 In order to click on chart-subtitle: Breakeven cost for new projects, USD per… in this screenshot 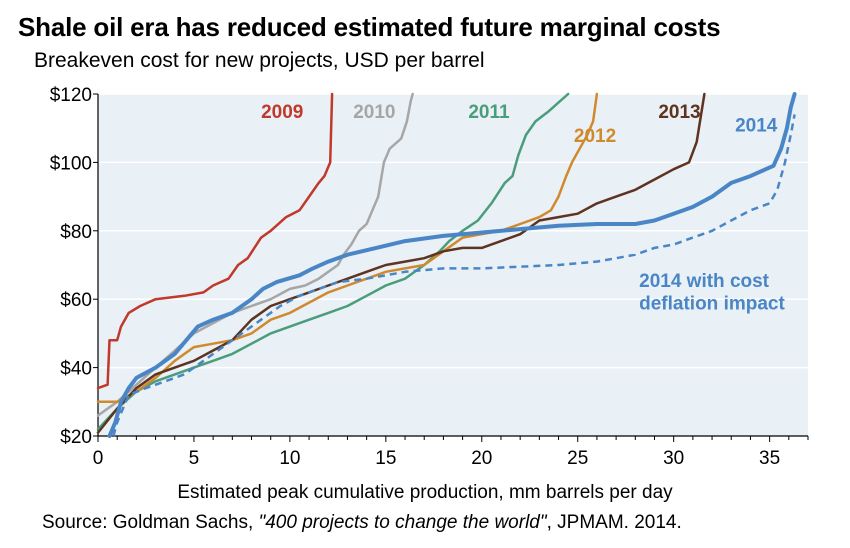, I will do `click(259, 60)`.